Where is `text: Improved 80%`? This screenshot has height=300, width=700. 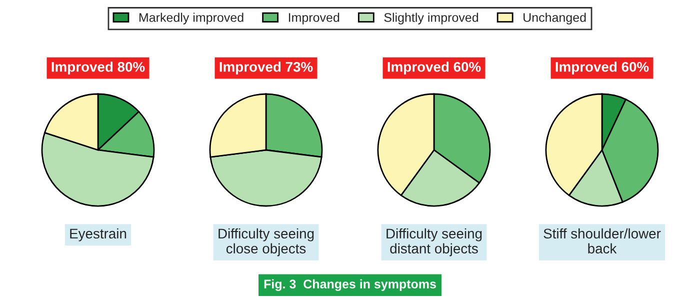 text: Improved 80% is located at coordinates (98, 68).